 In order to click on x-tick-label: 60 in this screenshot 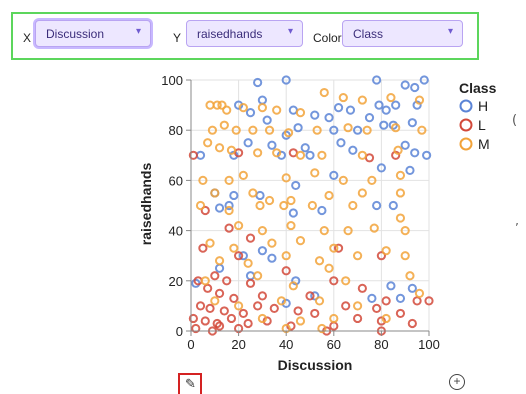, I will do `click(334, 344)`.